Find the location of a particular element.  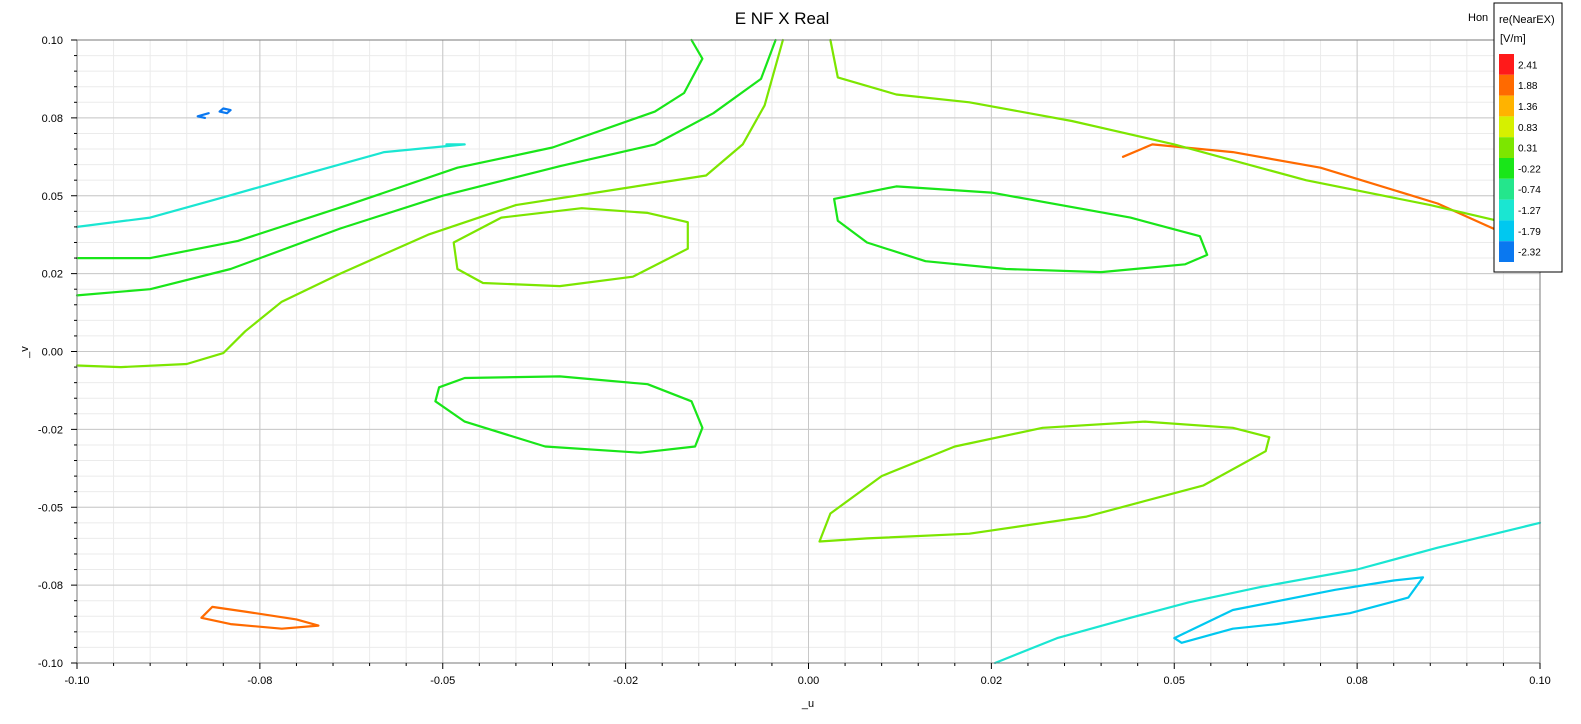

legend-label: 2.41 is located at coordinates (1528, 65).